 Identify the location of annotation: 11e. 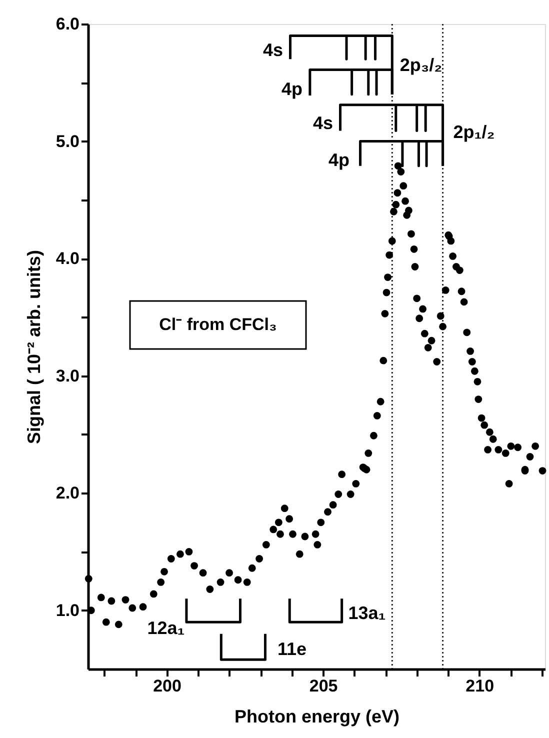
(292, 649).